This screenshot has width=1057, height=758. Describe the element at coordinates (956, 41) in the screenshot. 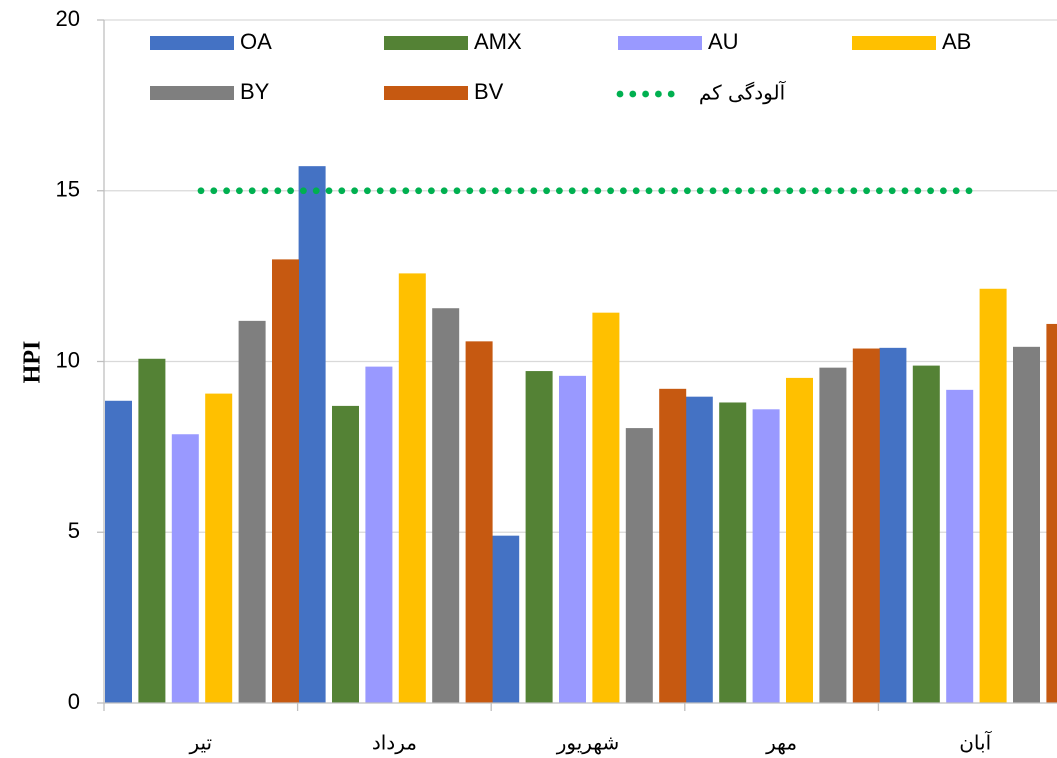

I see `legend-label-ab: AB` at that location.